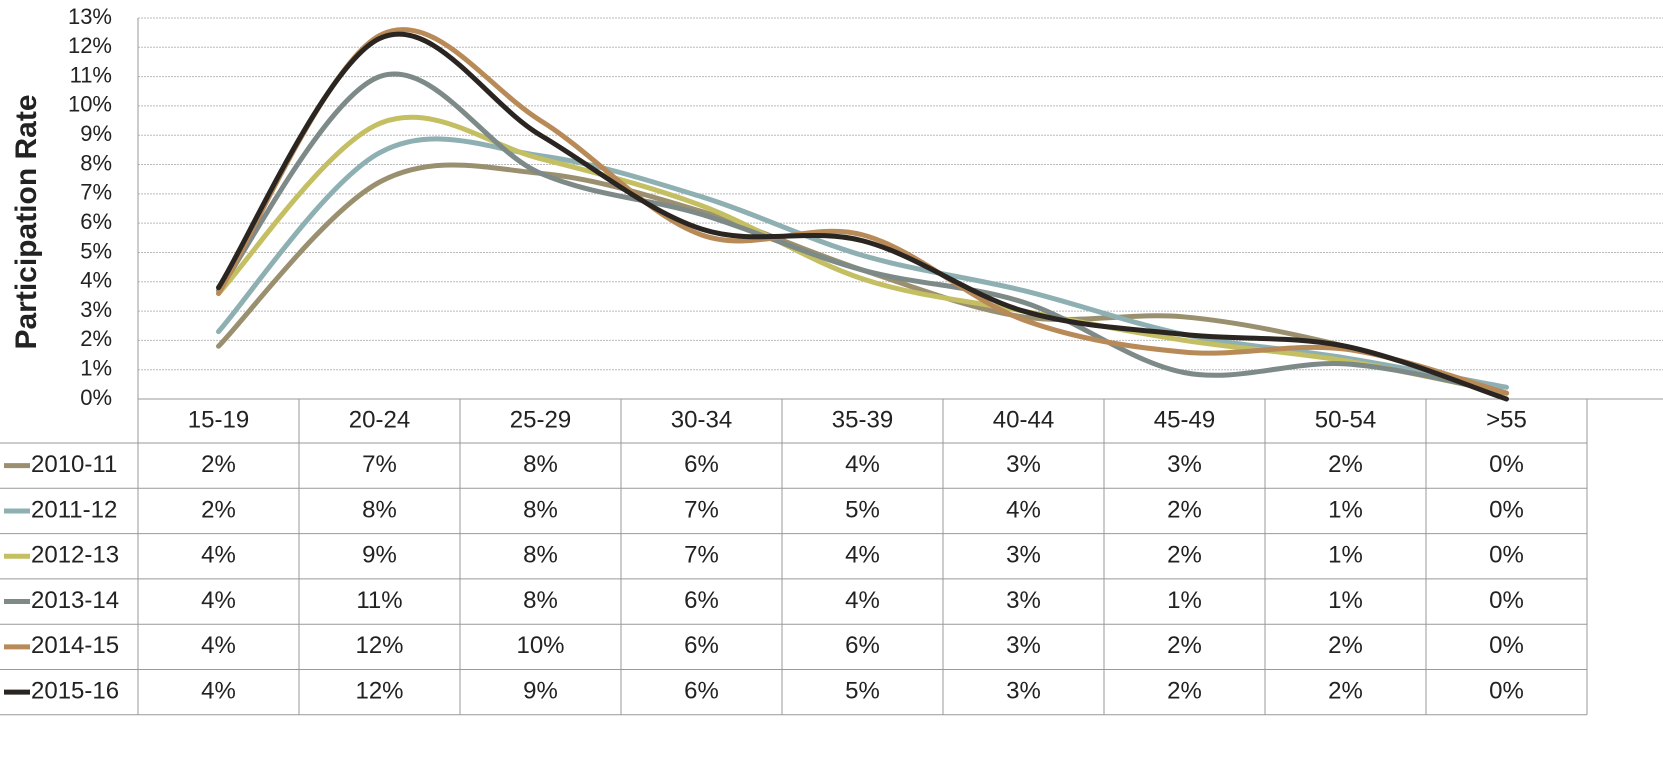 This screenshot has width=1663, height=760. What do you see at coordinates (75, 600) in the screenshot?
I see `legend-label: 2013-14` at bounding box center [75, 600].